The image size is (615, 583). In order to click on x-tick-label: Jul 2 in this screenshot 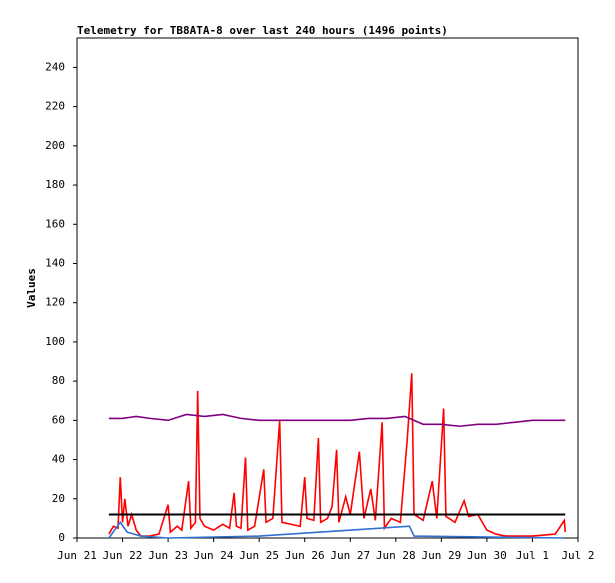, I will do `click(577, 555)`.